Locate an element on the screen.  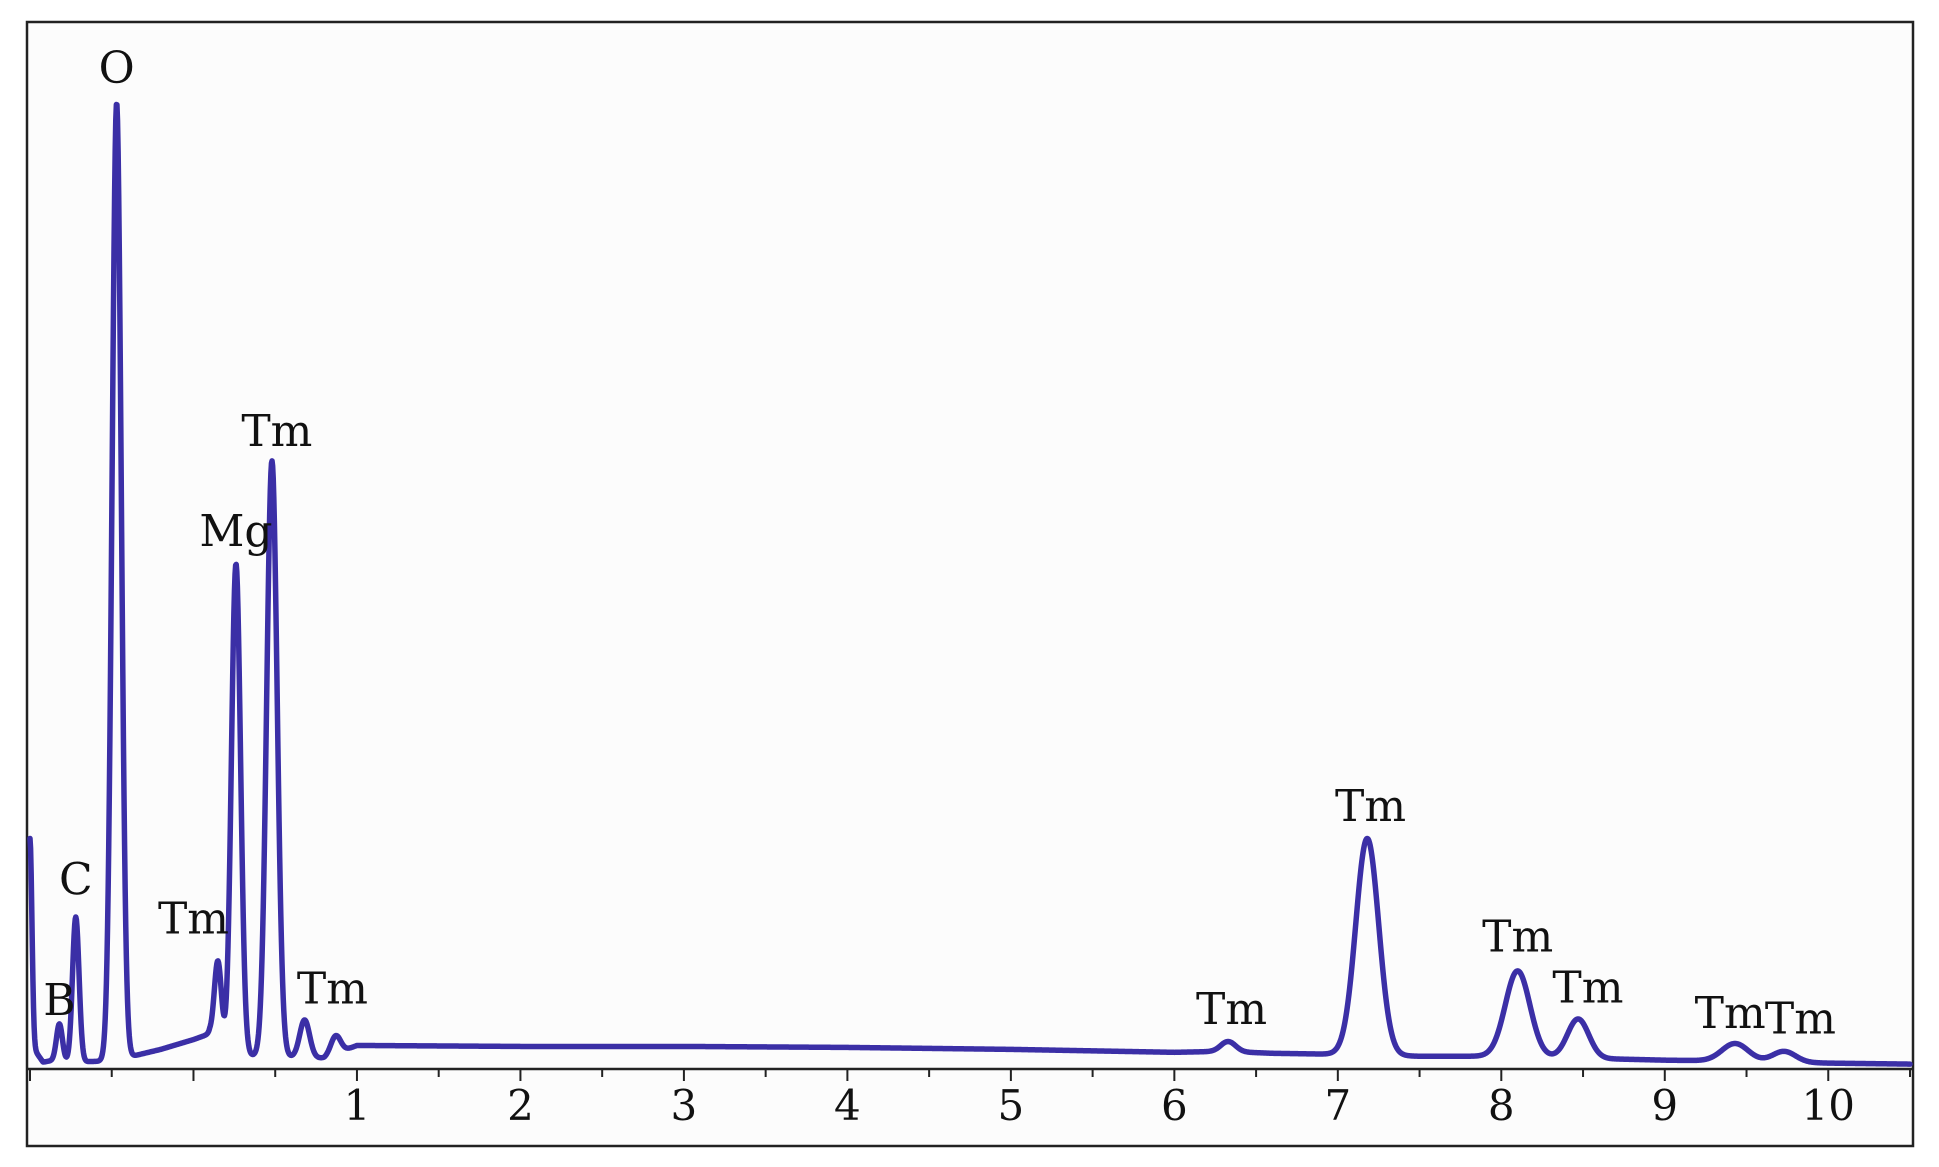
x-tick-label: 6 is located at coordinates (1174, 1105).